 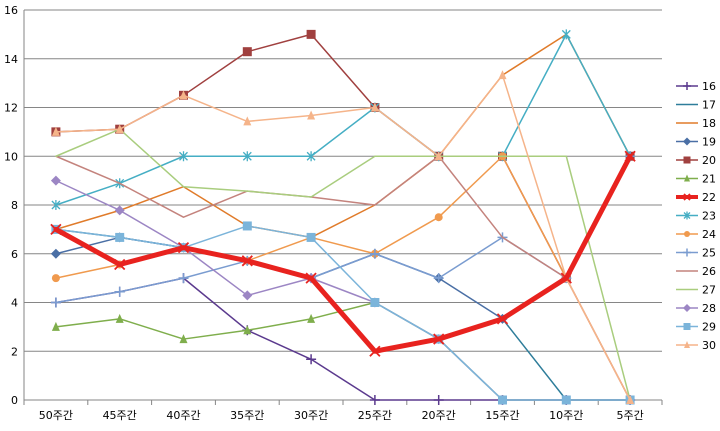 I want to click on legend-label: 21, so click(x=709, y=179).